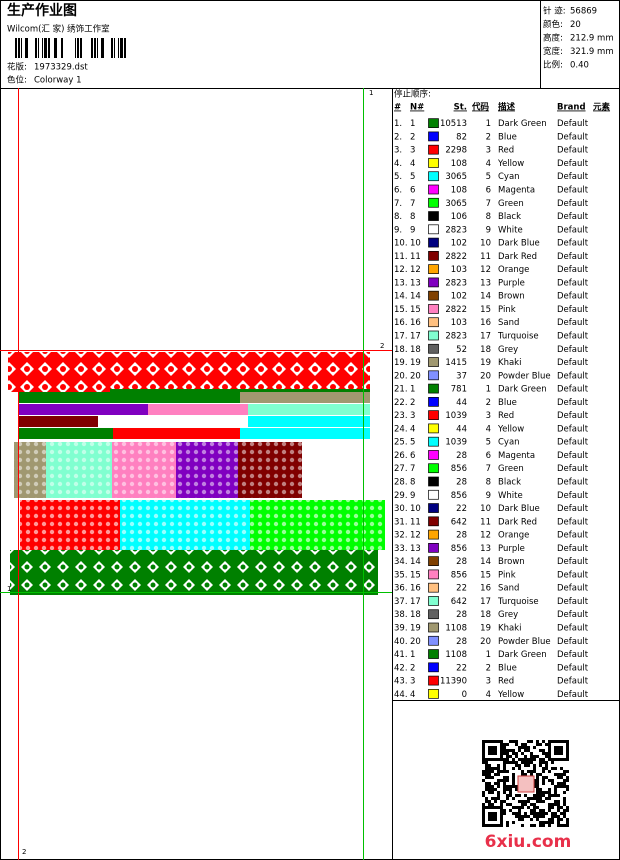 Image resolution: width=620 pixels, height=860 pixels. Describe the element at coordinates (459, 217) in the screenshot. I see `stitch-count: 106` at that location.